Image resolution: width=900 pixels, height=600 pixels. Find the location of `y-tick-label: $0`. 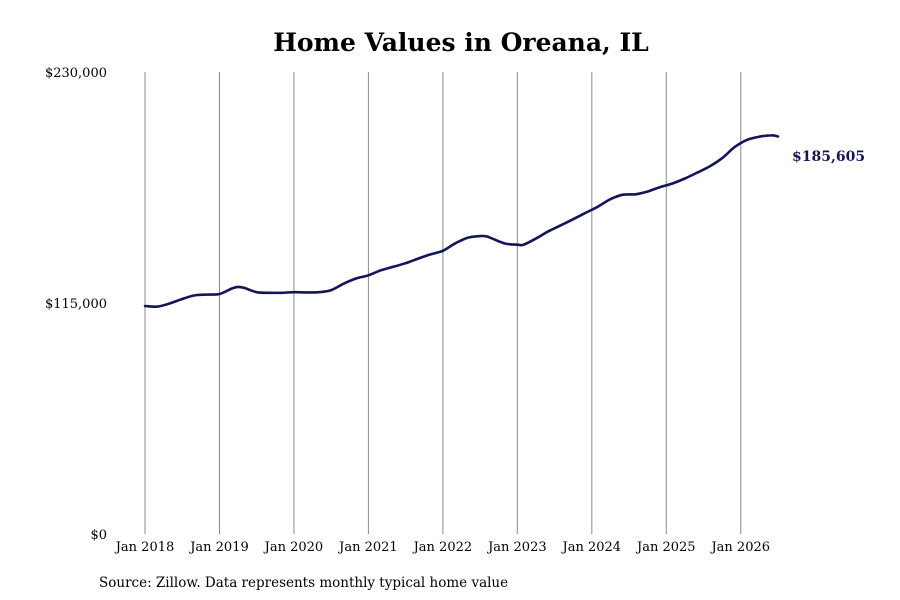

y-tick-label: $0 is located at coordinates (98, 535).